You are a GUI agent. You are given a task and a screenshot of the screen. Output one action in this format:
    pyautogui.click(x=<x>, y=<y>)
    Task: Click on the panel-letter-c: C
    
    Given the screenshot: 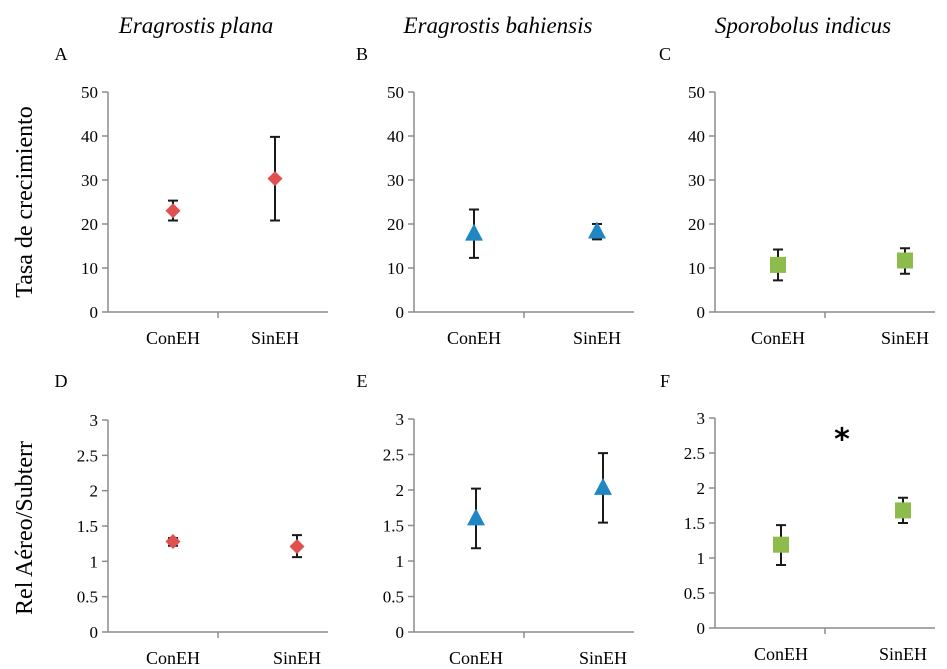 What is the action you would take?
    pyautogui.click(x=665, y=54)
    